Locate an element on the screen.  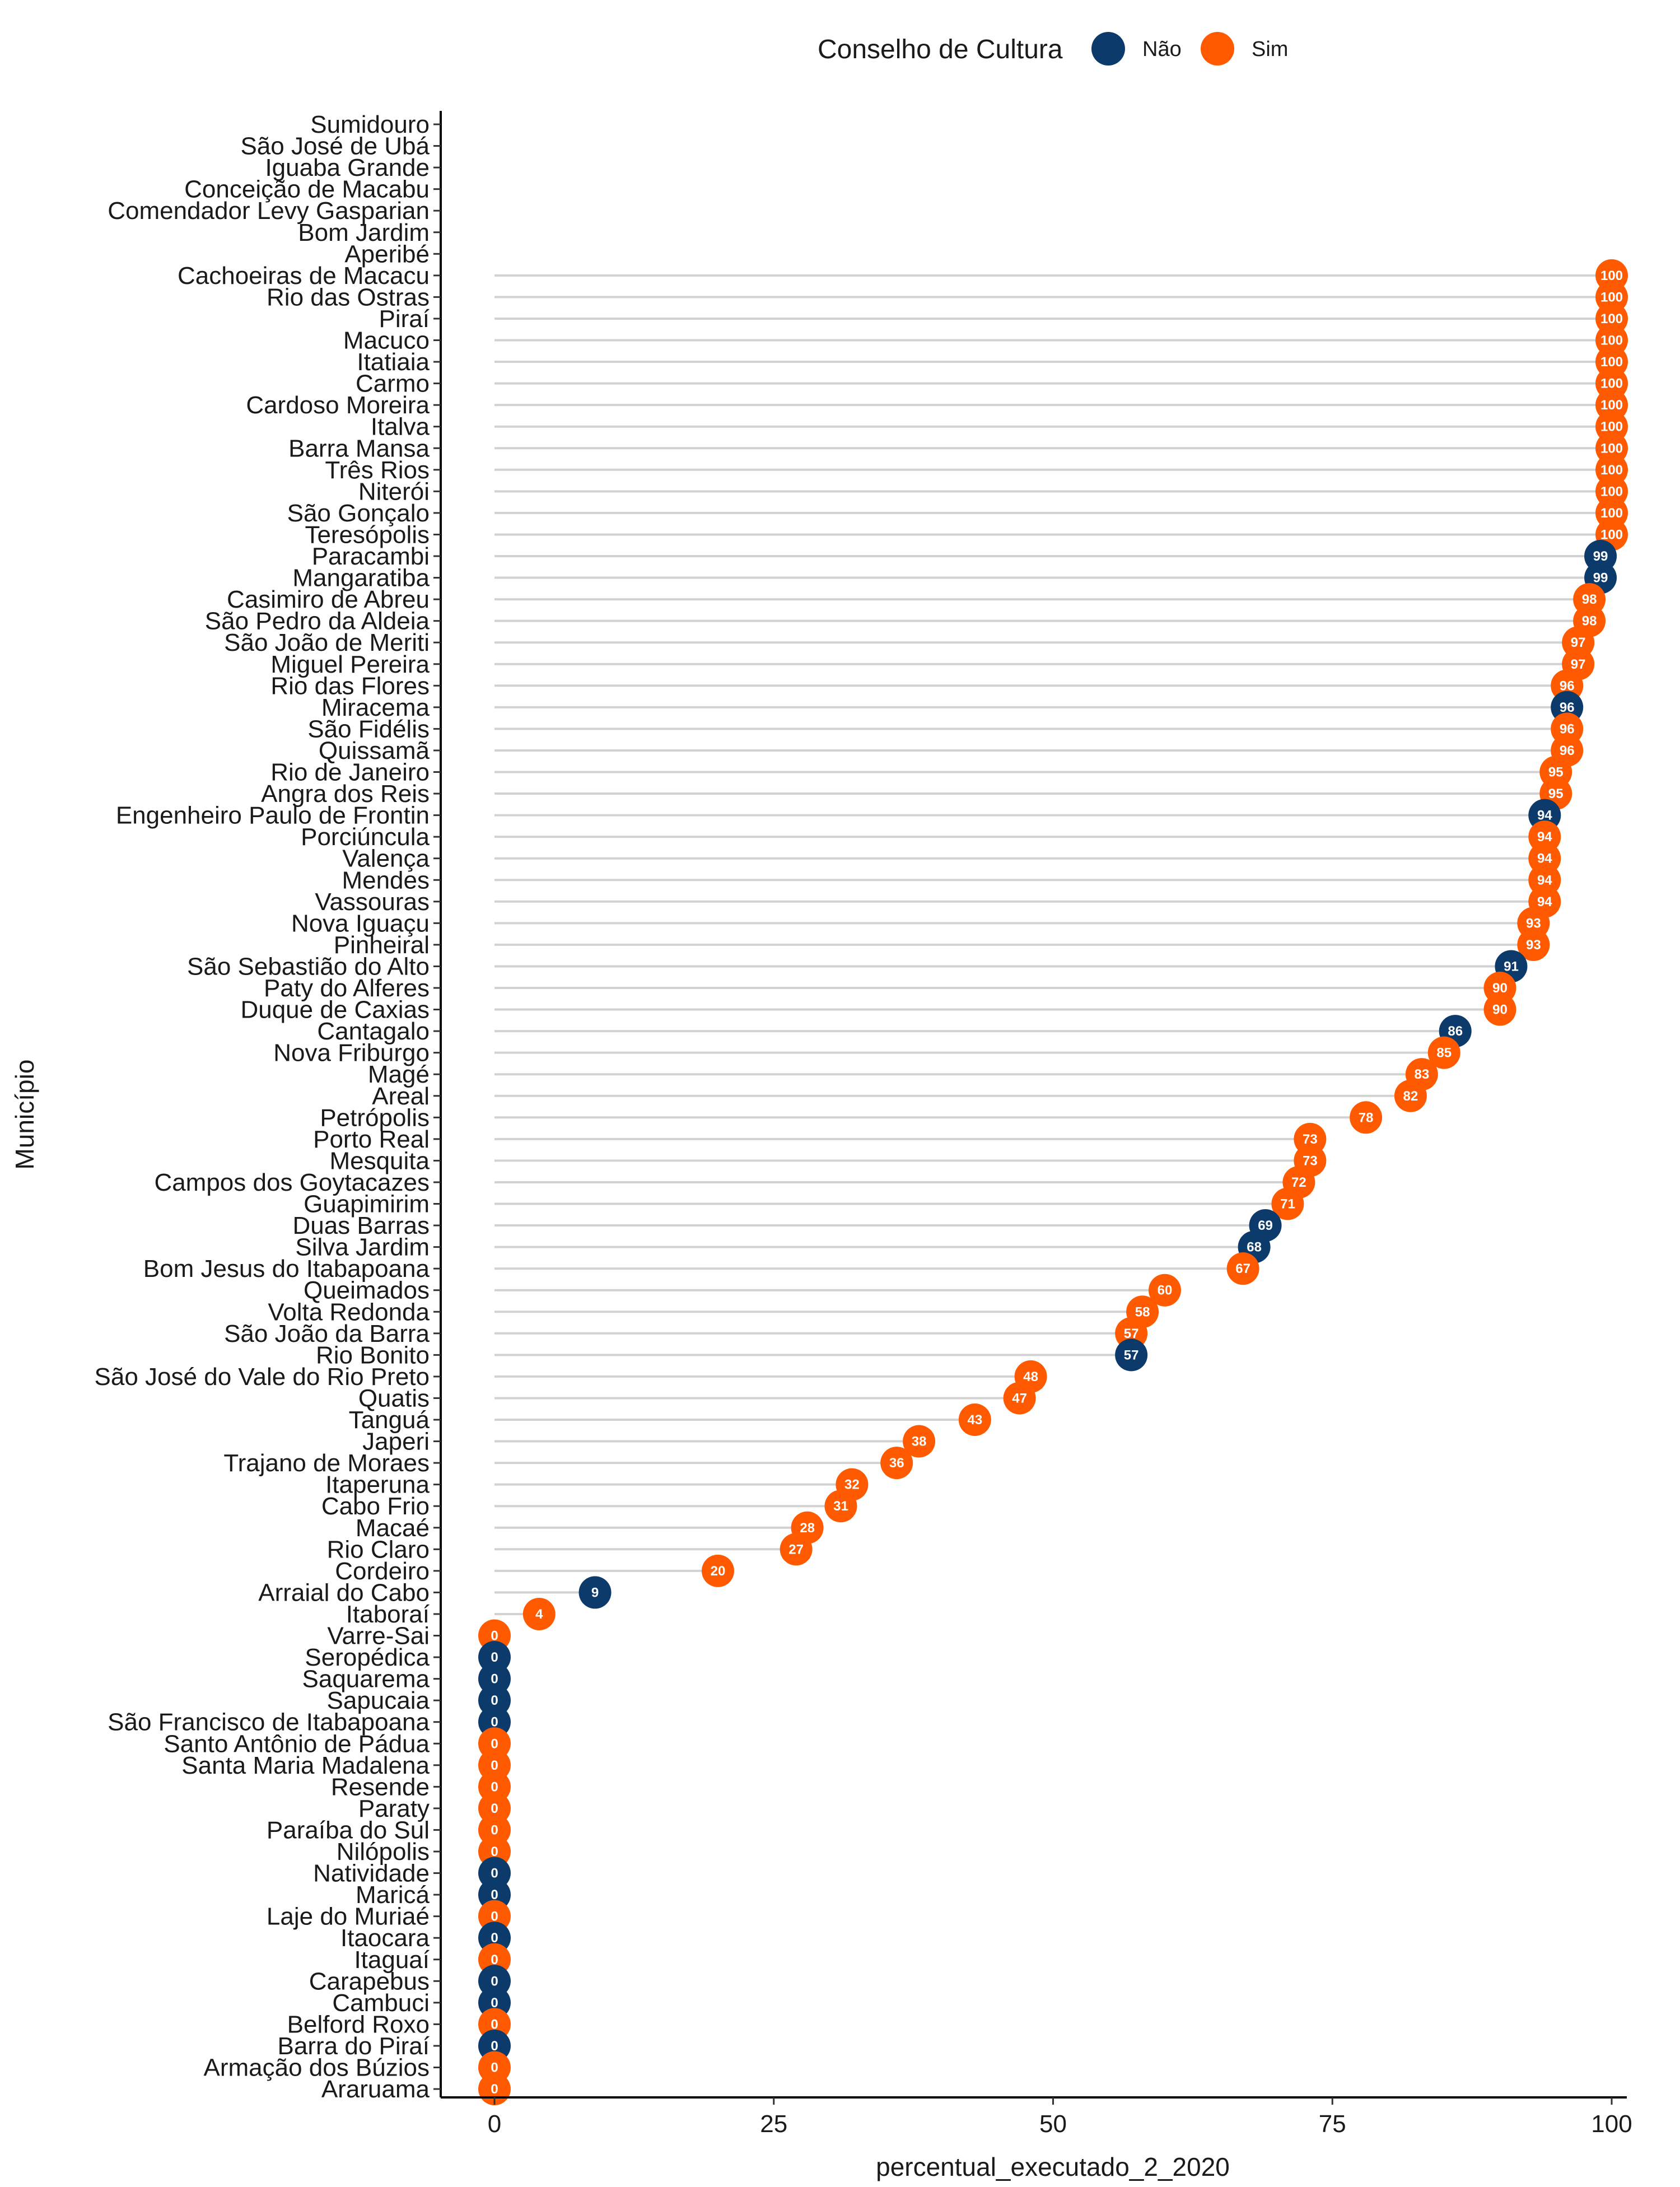
y-tick-label: Rio das Ostras is located at coordinates (348, 297).